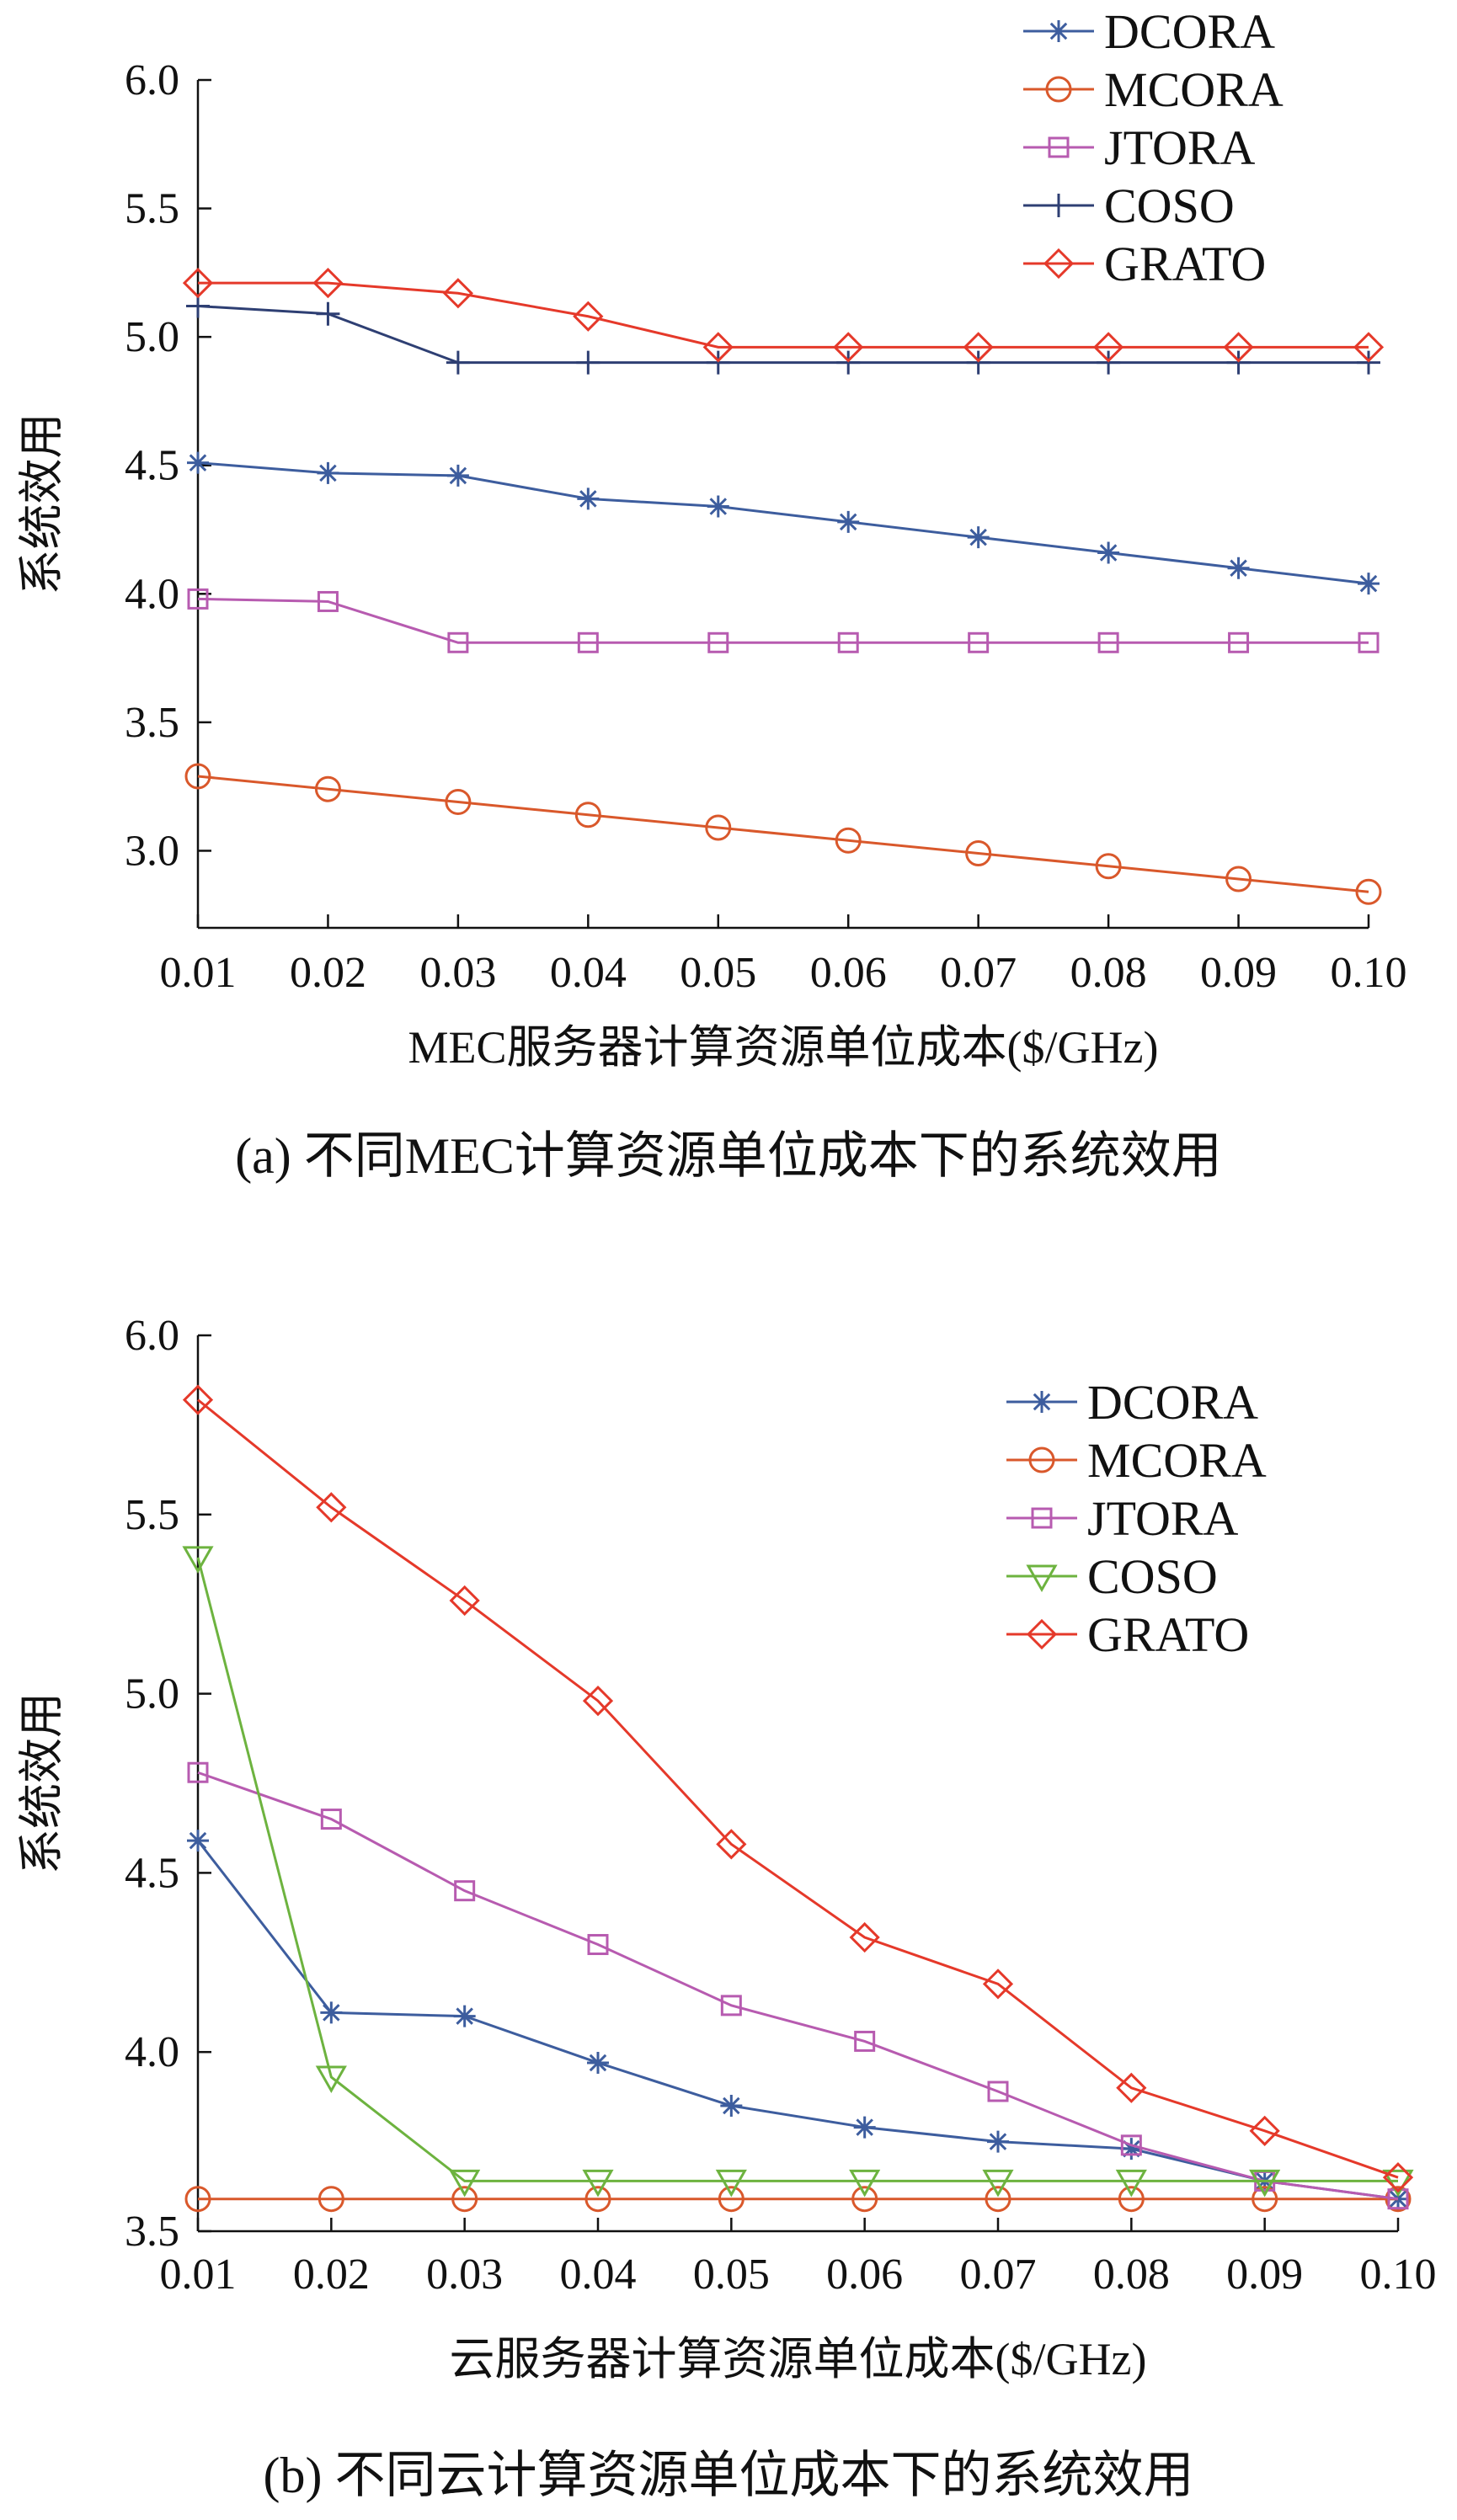  I want to click on x-tick-label: 0.07, so click(998, 2275).